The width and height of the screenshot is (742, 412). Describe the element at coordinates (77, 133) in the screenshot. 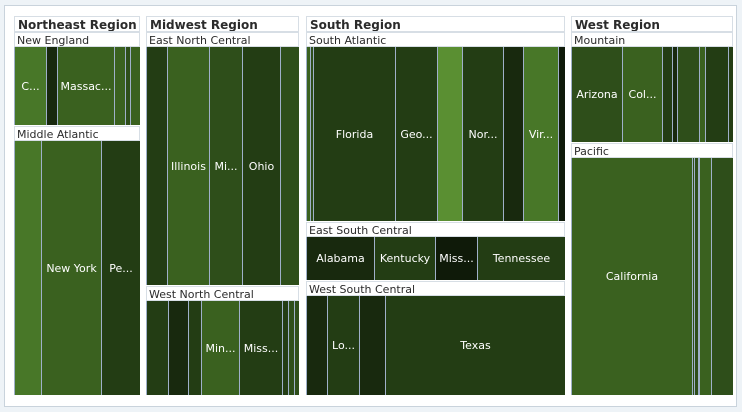

I see `division-title-middle-atlantic: Middle Atlantic` at that location.